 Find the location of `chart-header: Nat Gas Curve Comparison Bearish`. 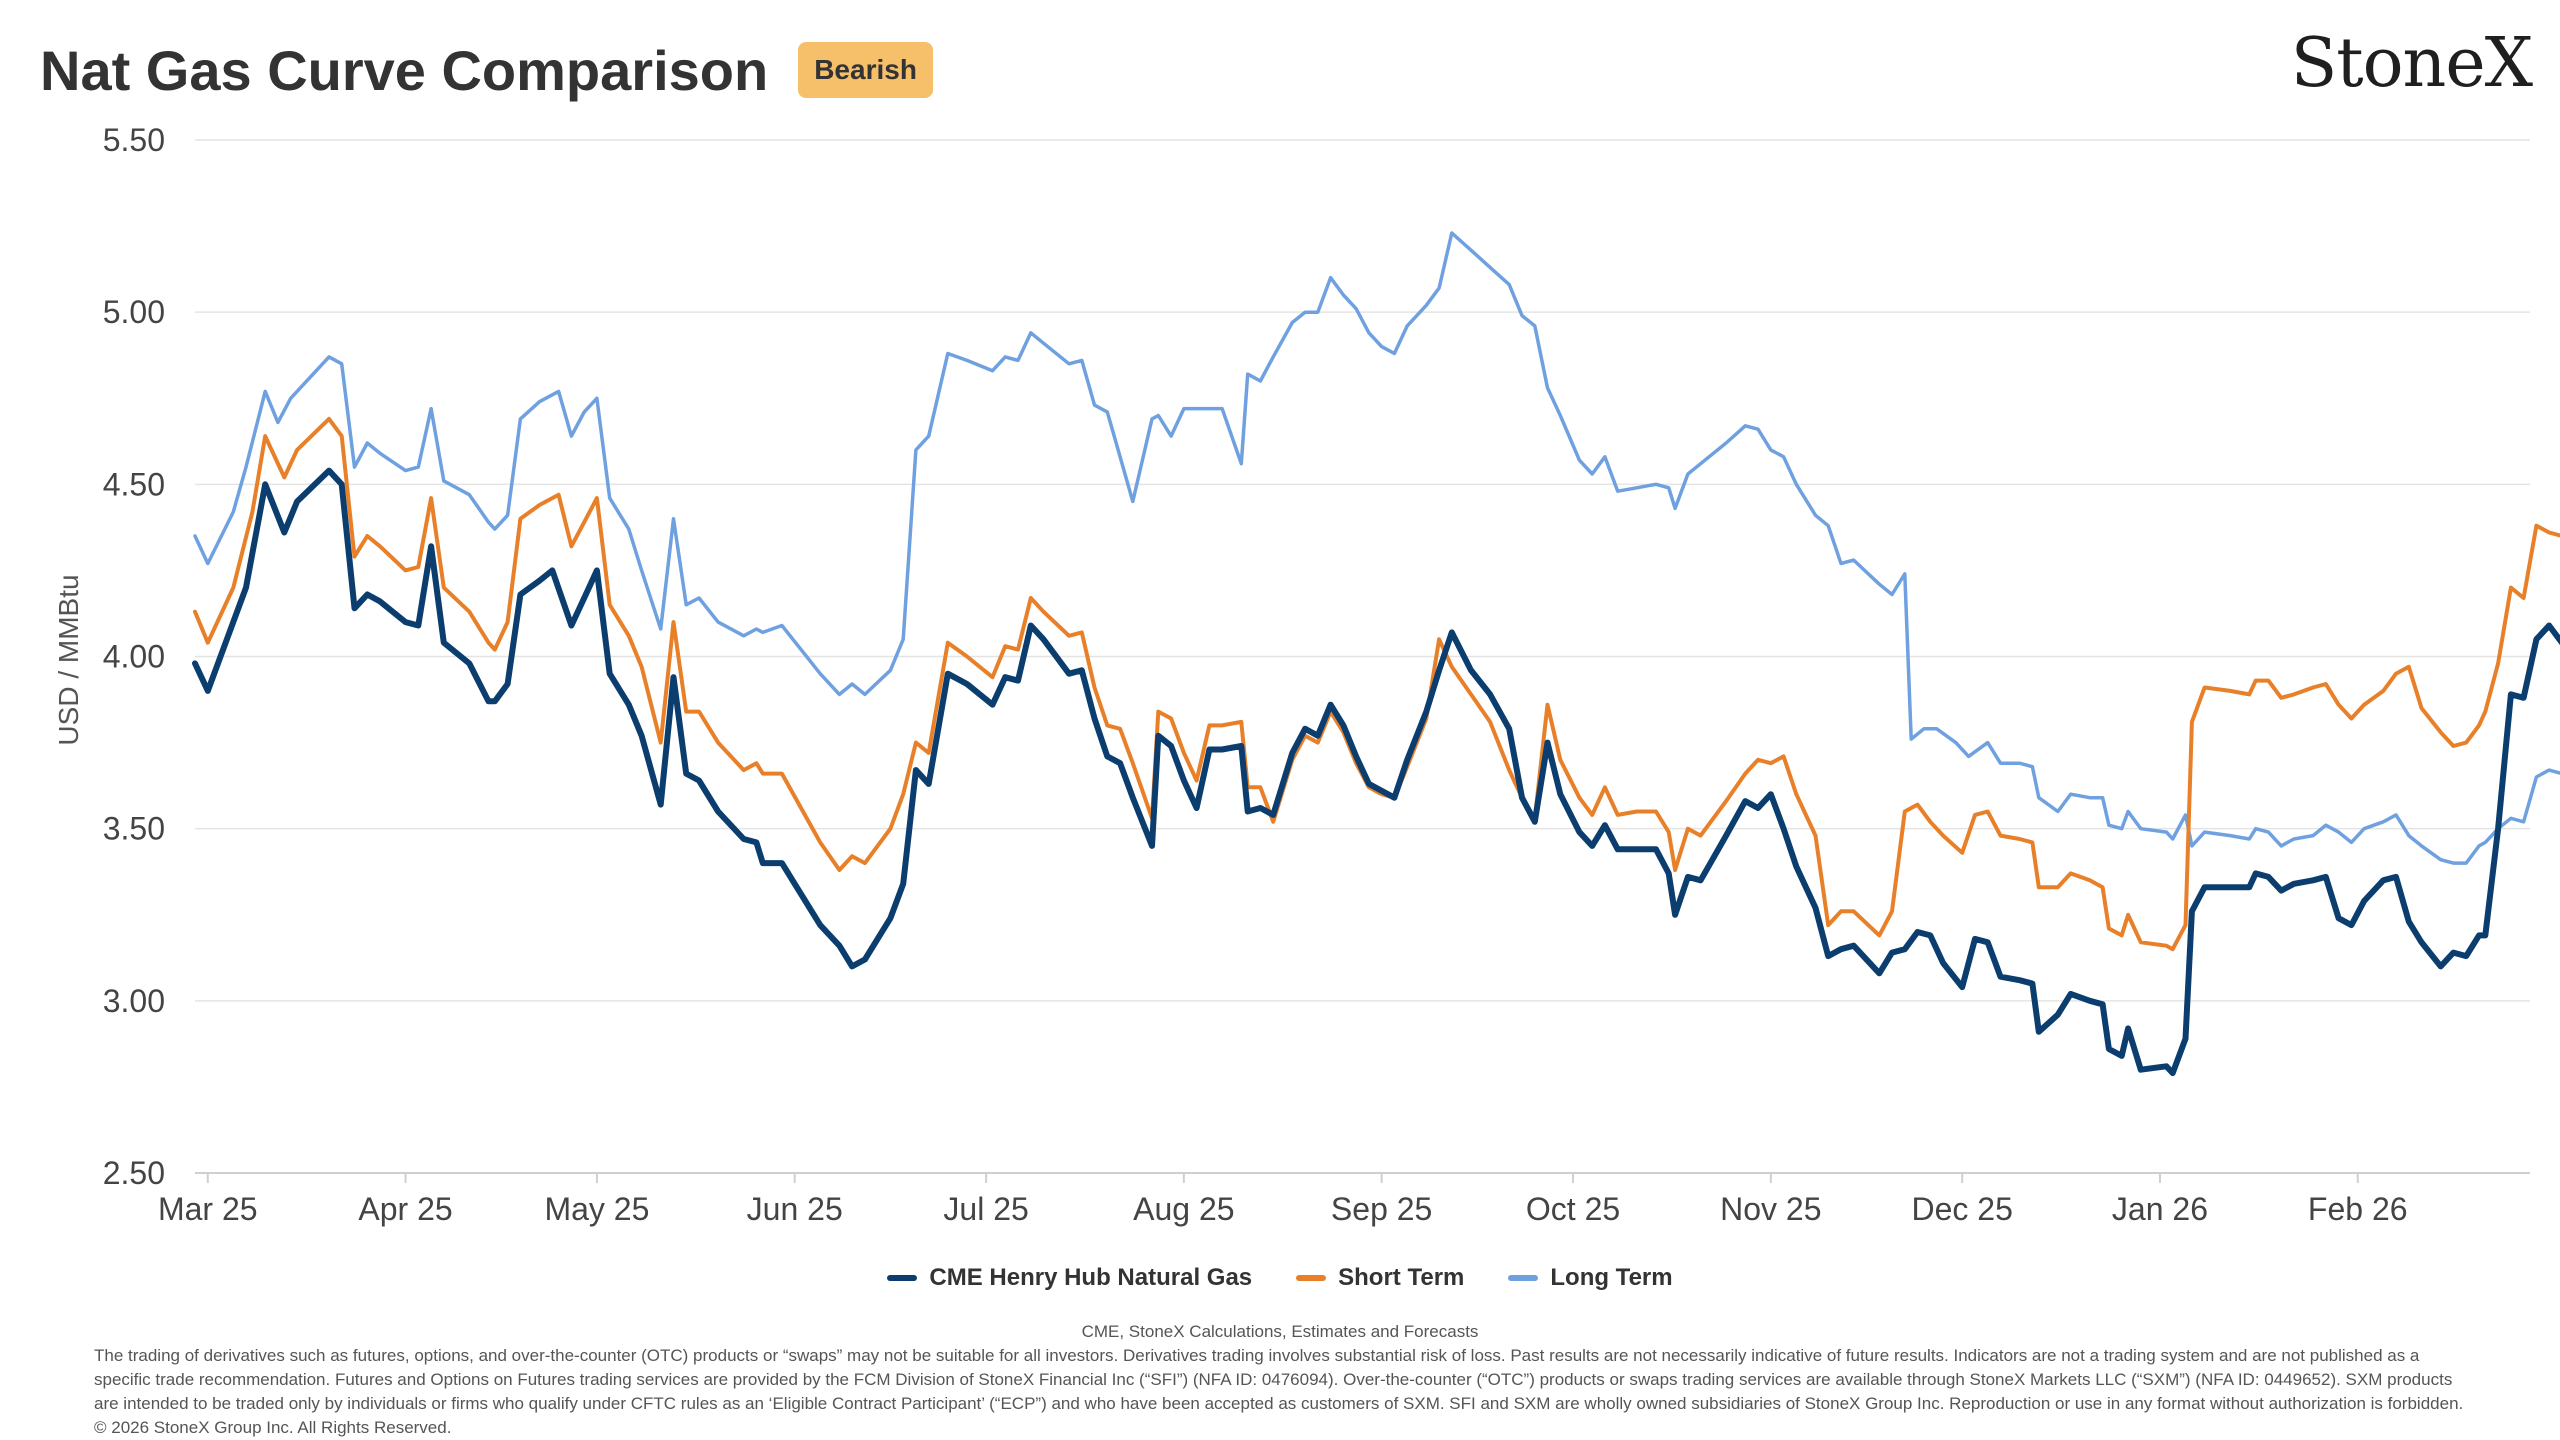

chart-header: Nat Gas Curve Comparison Bearish is located at coordinates (486, 70).